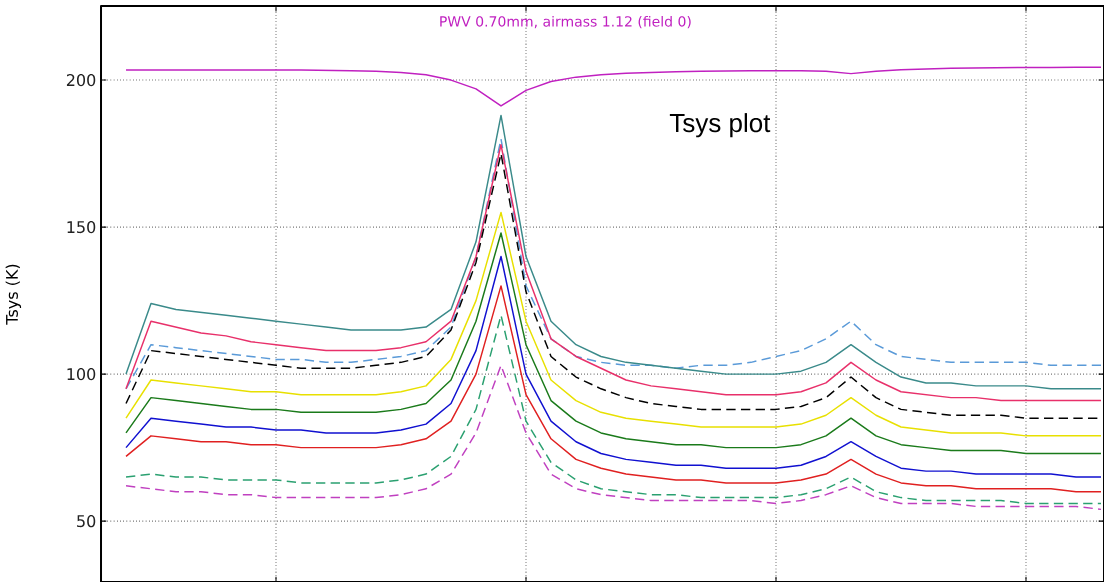  What do you see at coordinates (720, 125) in the screenshot?
I see `annotation: Tsys plot` at bounding box center [720, 125].